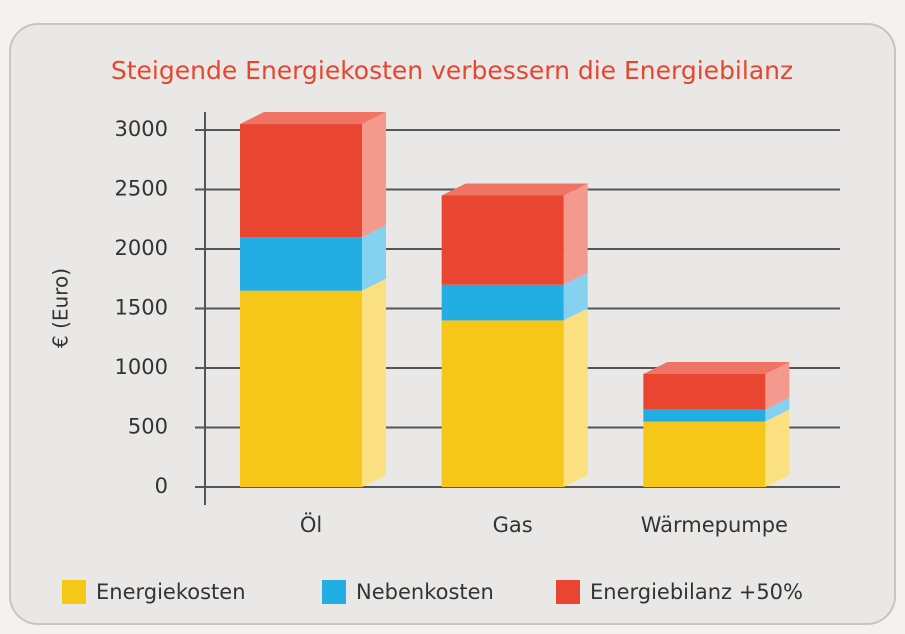 The height and width of the screenshot is (634, 905). Describe the element at coordinates (311, 524) in the screenshot. I see `x-tick-label: Öl` at that location.